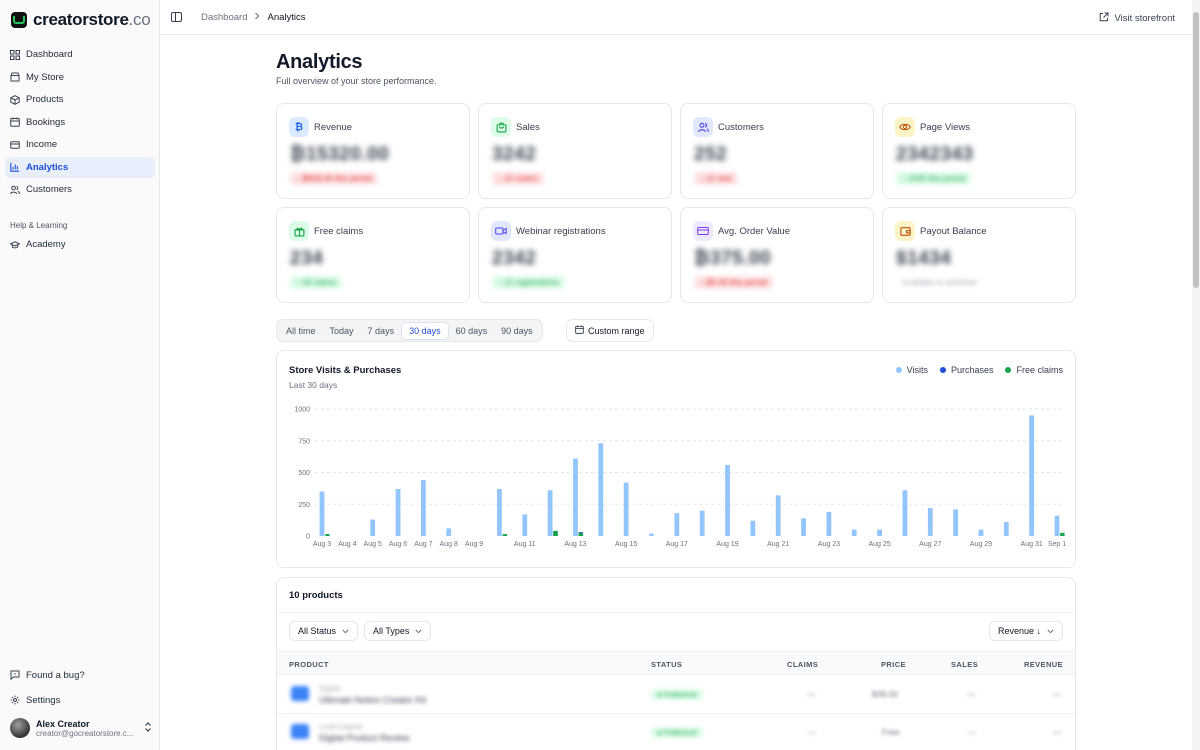 The image size is (1200, 750). I want to click on x-tick-label: Aug 6, so click(398, 544).